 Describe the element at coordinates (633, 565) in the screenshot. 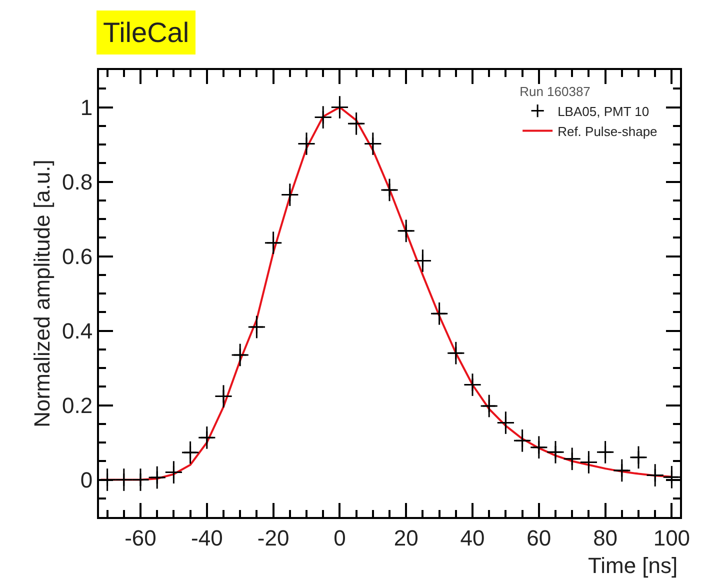

I see `x-axis-title: Time [ns]` at that location.